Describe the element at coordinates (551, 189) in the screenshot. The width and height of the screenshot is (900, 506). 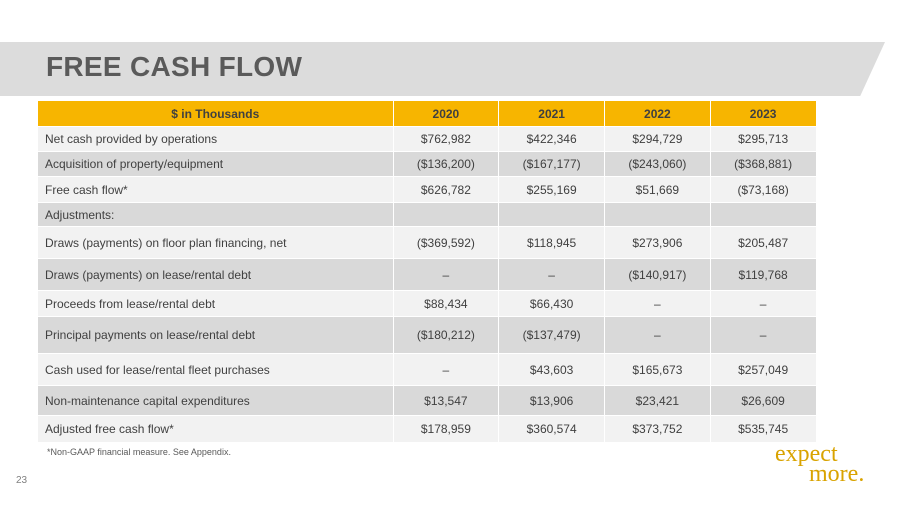
I see `table-cell: $255,169` at that location.